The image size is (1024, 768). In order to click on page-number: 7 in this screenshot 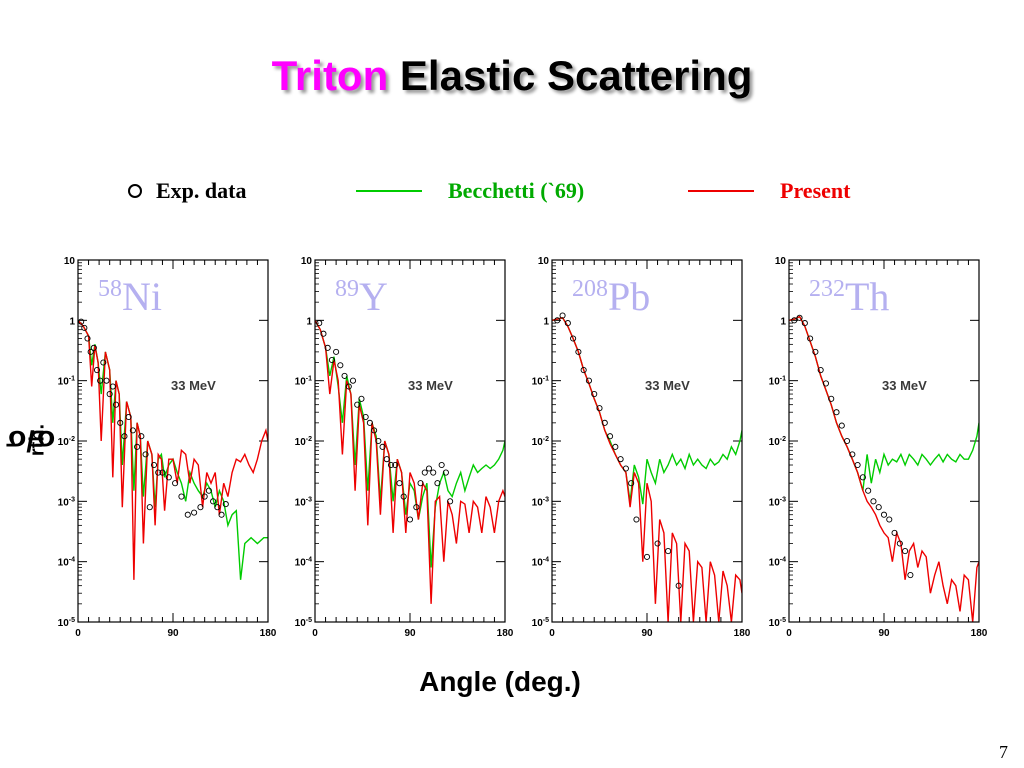, I will do `click(1003, 752)`.